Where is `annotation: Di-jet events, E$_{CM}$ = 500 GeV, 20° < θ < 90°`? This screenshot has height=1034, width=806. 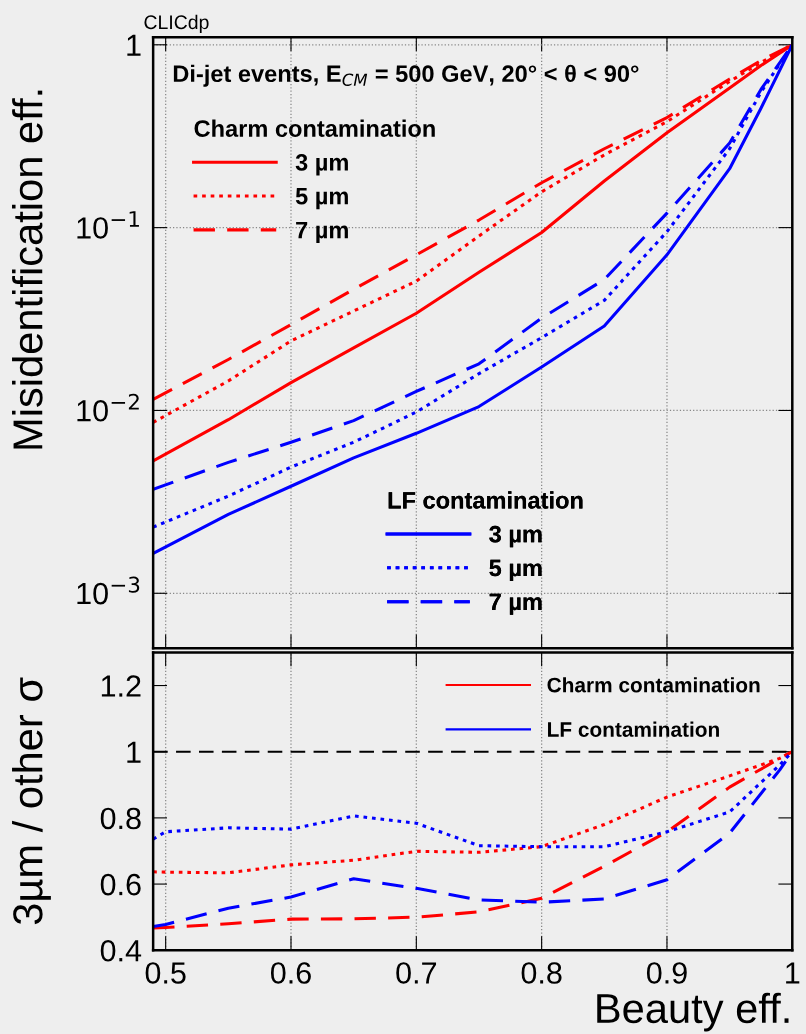 annotation: Di-jet events, E$_{CM}$ = 500 GeV, 20° < θ < 90° is located at coordinates (406, 75).